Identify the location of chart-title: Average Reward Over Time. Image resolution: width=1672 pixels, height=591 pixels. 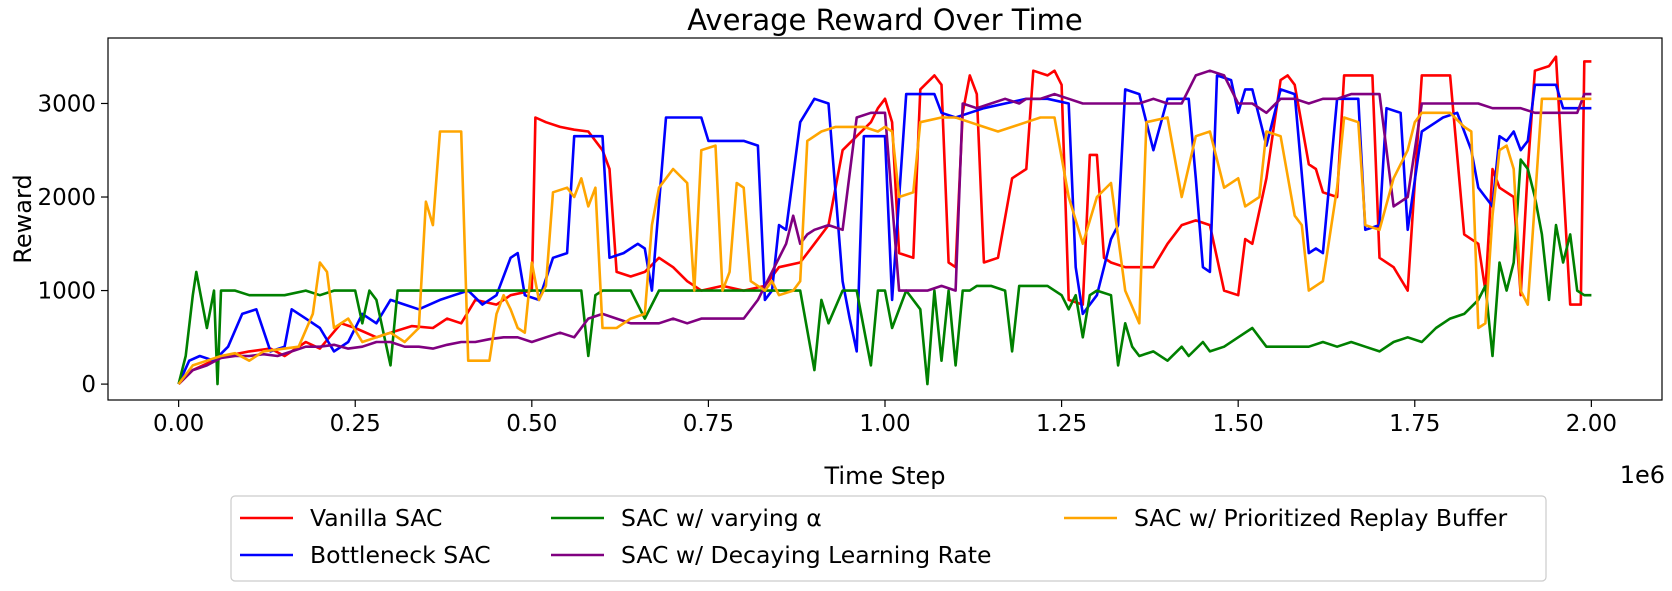
(884, 20).